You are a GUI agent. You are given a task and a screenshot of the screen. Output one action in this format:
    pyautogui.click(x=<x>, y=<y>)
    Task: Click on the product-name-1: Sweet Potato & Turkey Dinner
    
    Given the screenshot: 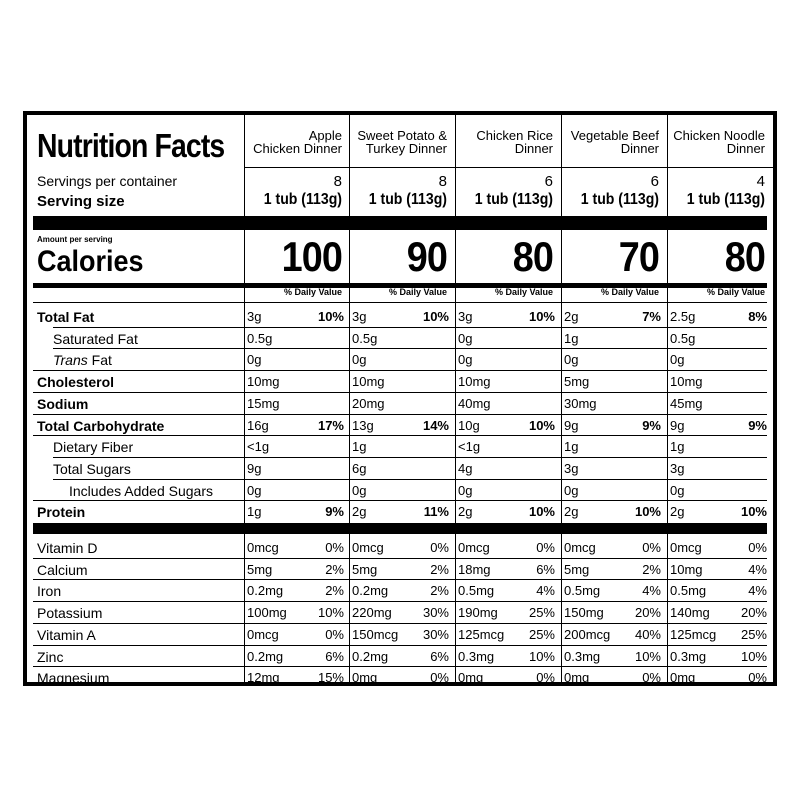 What is the action you would take?
    pyautogui.click(x=402, y=142)
    